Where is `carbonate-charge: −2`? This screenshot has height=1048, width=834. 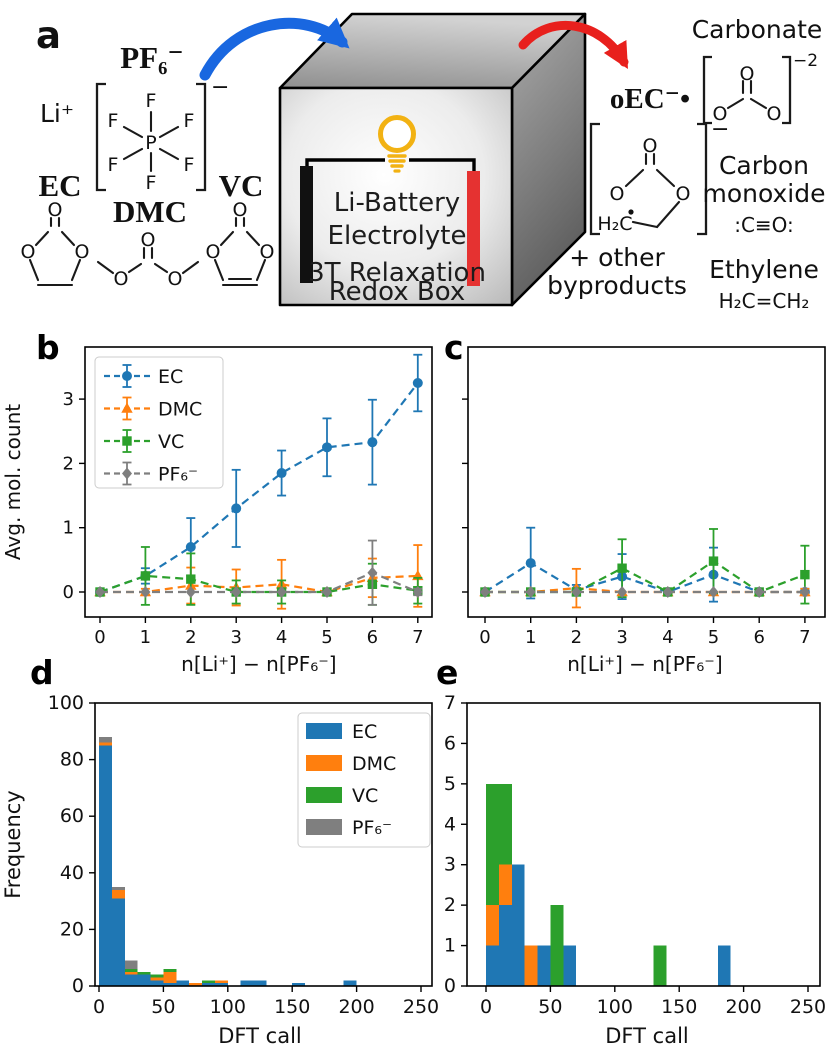 carbonate-charge: −2 is located at coordinates (805, 61).